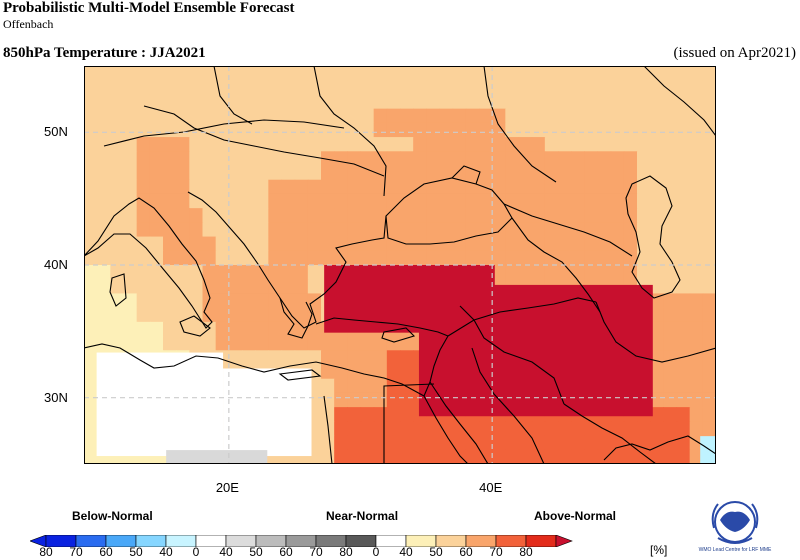  What do you see at coordinates (575, 516) in the screenshot?
I see `above-normal-label: Above-Normal` at bounding box center [575, 516].